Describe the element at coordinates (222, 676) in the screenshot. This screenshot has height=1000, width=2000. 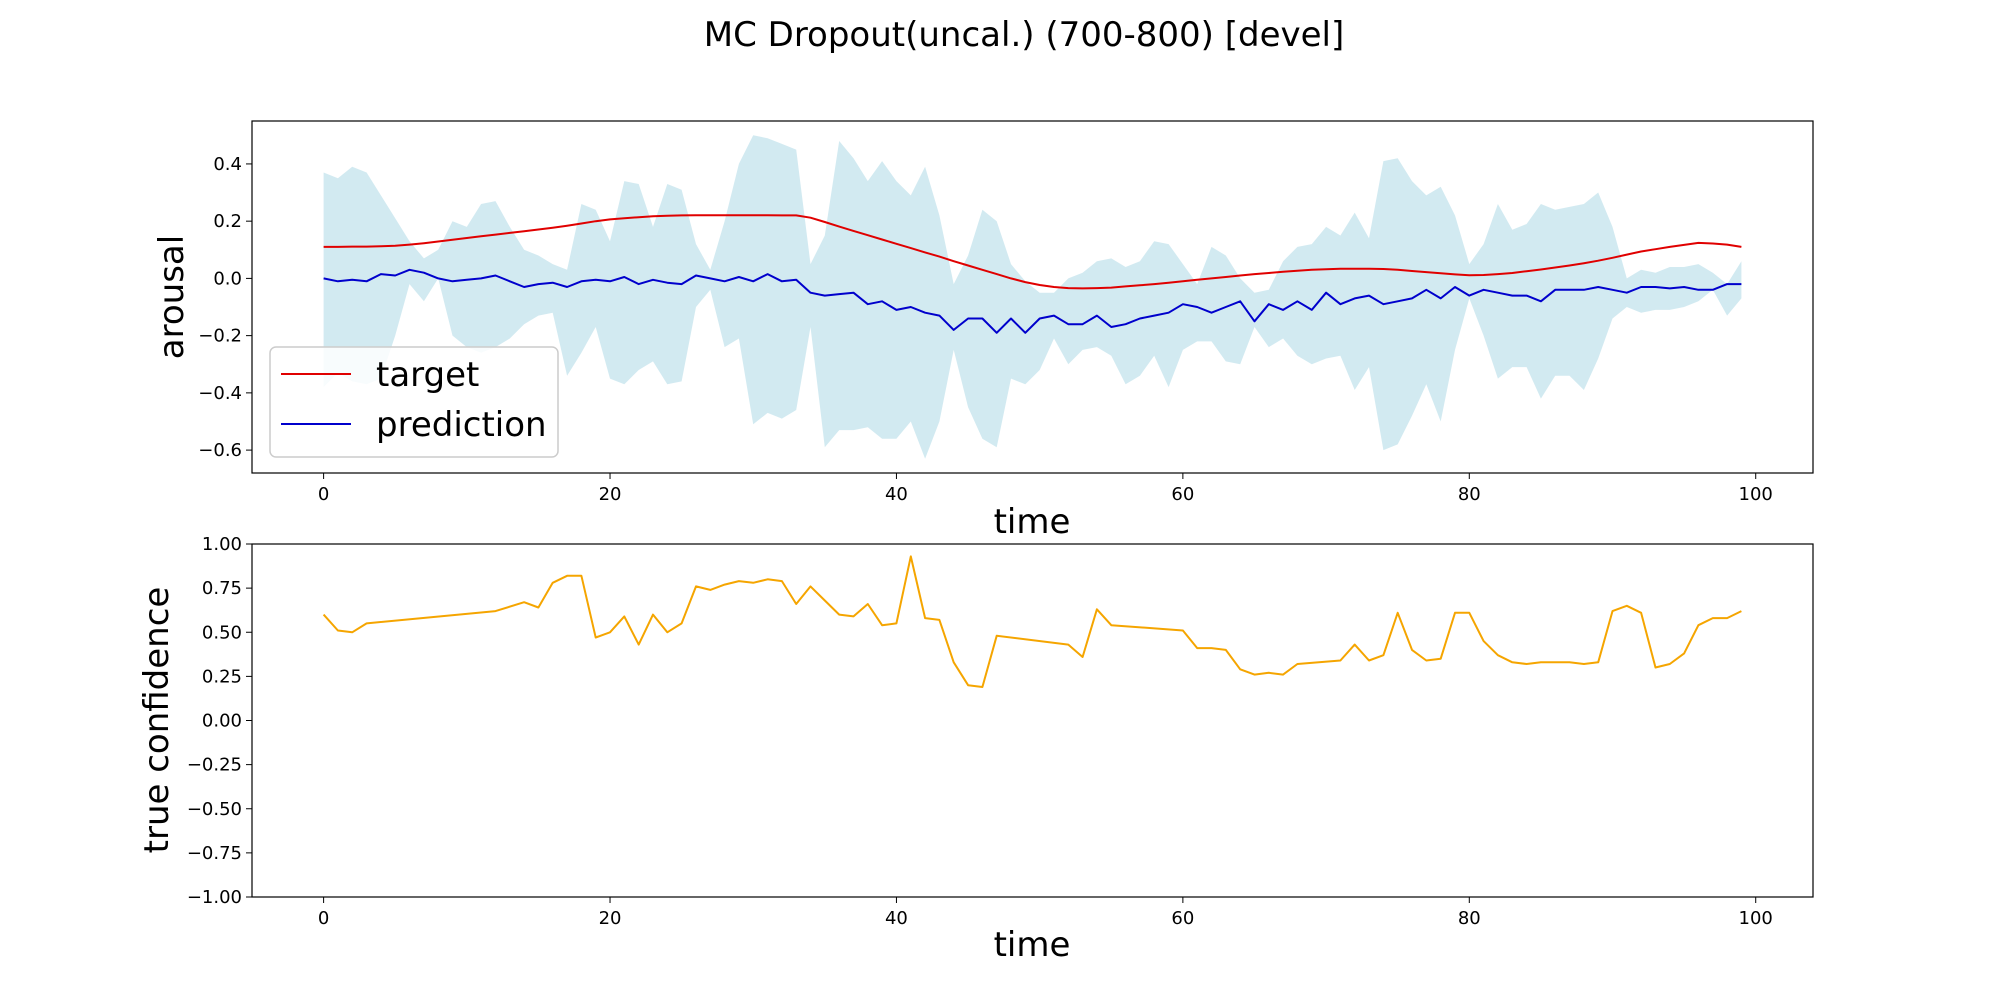
I see `y-tick-label: 0.25` at that location.